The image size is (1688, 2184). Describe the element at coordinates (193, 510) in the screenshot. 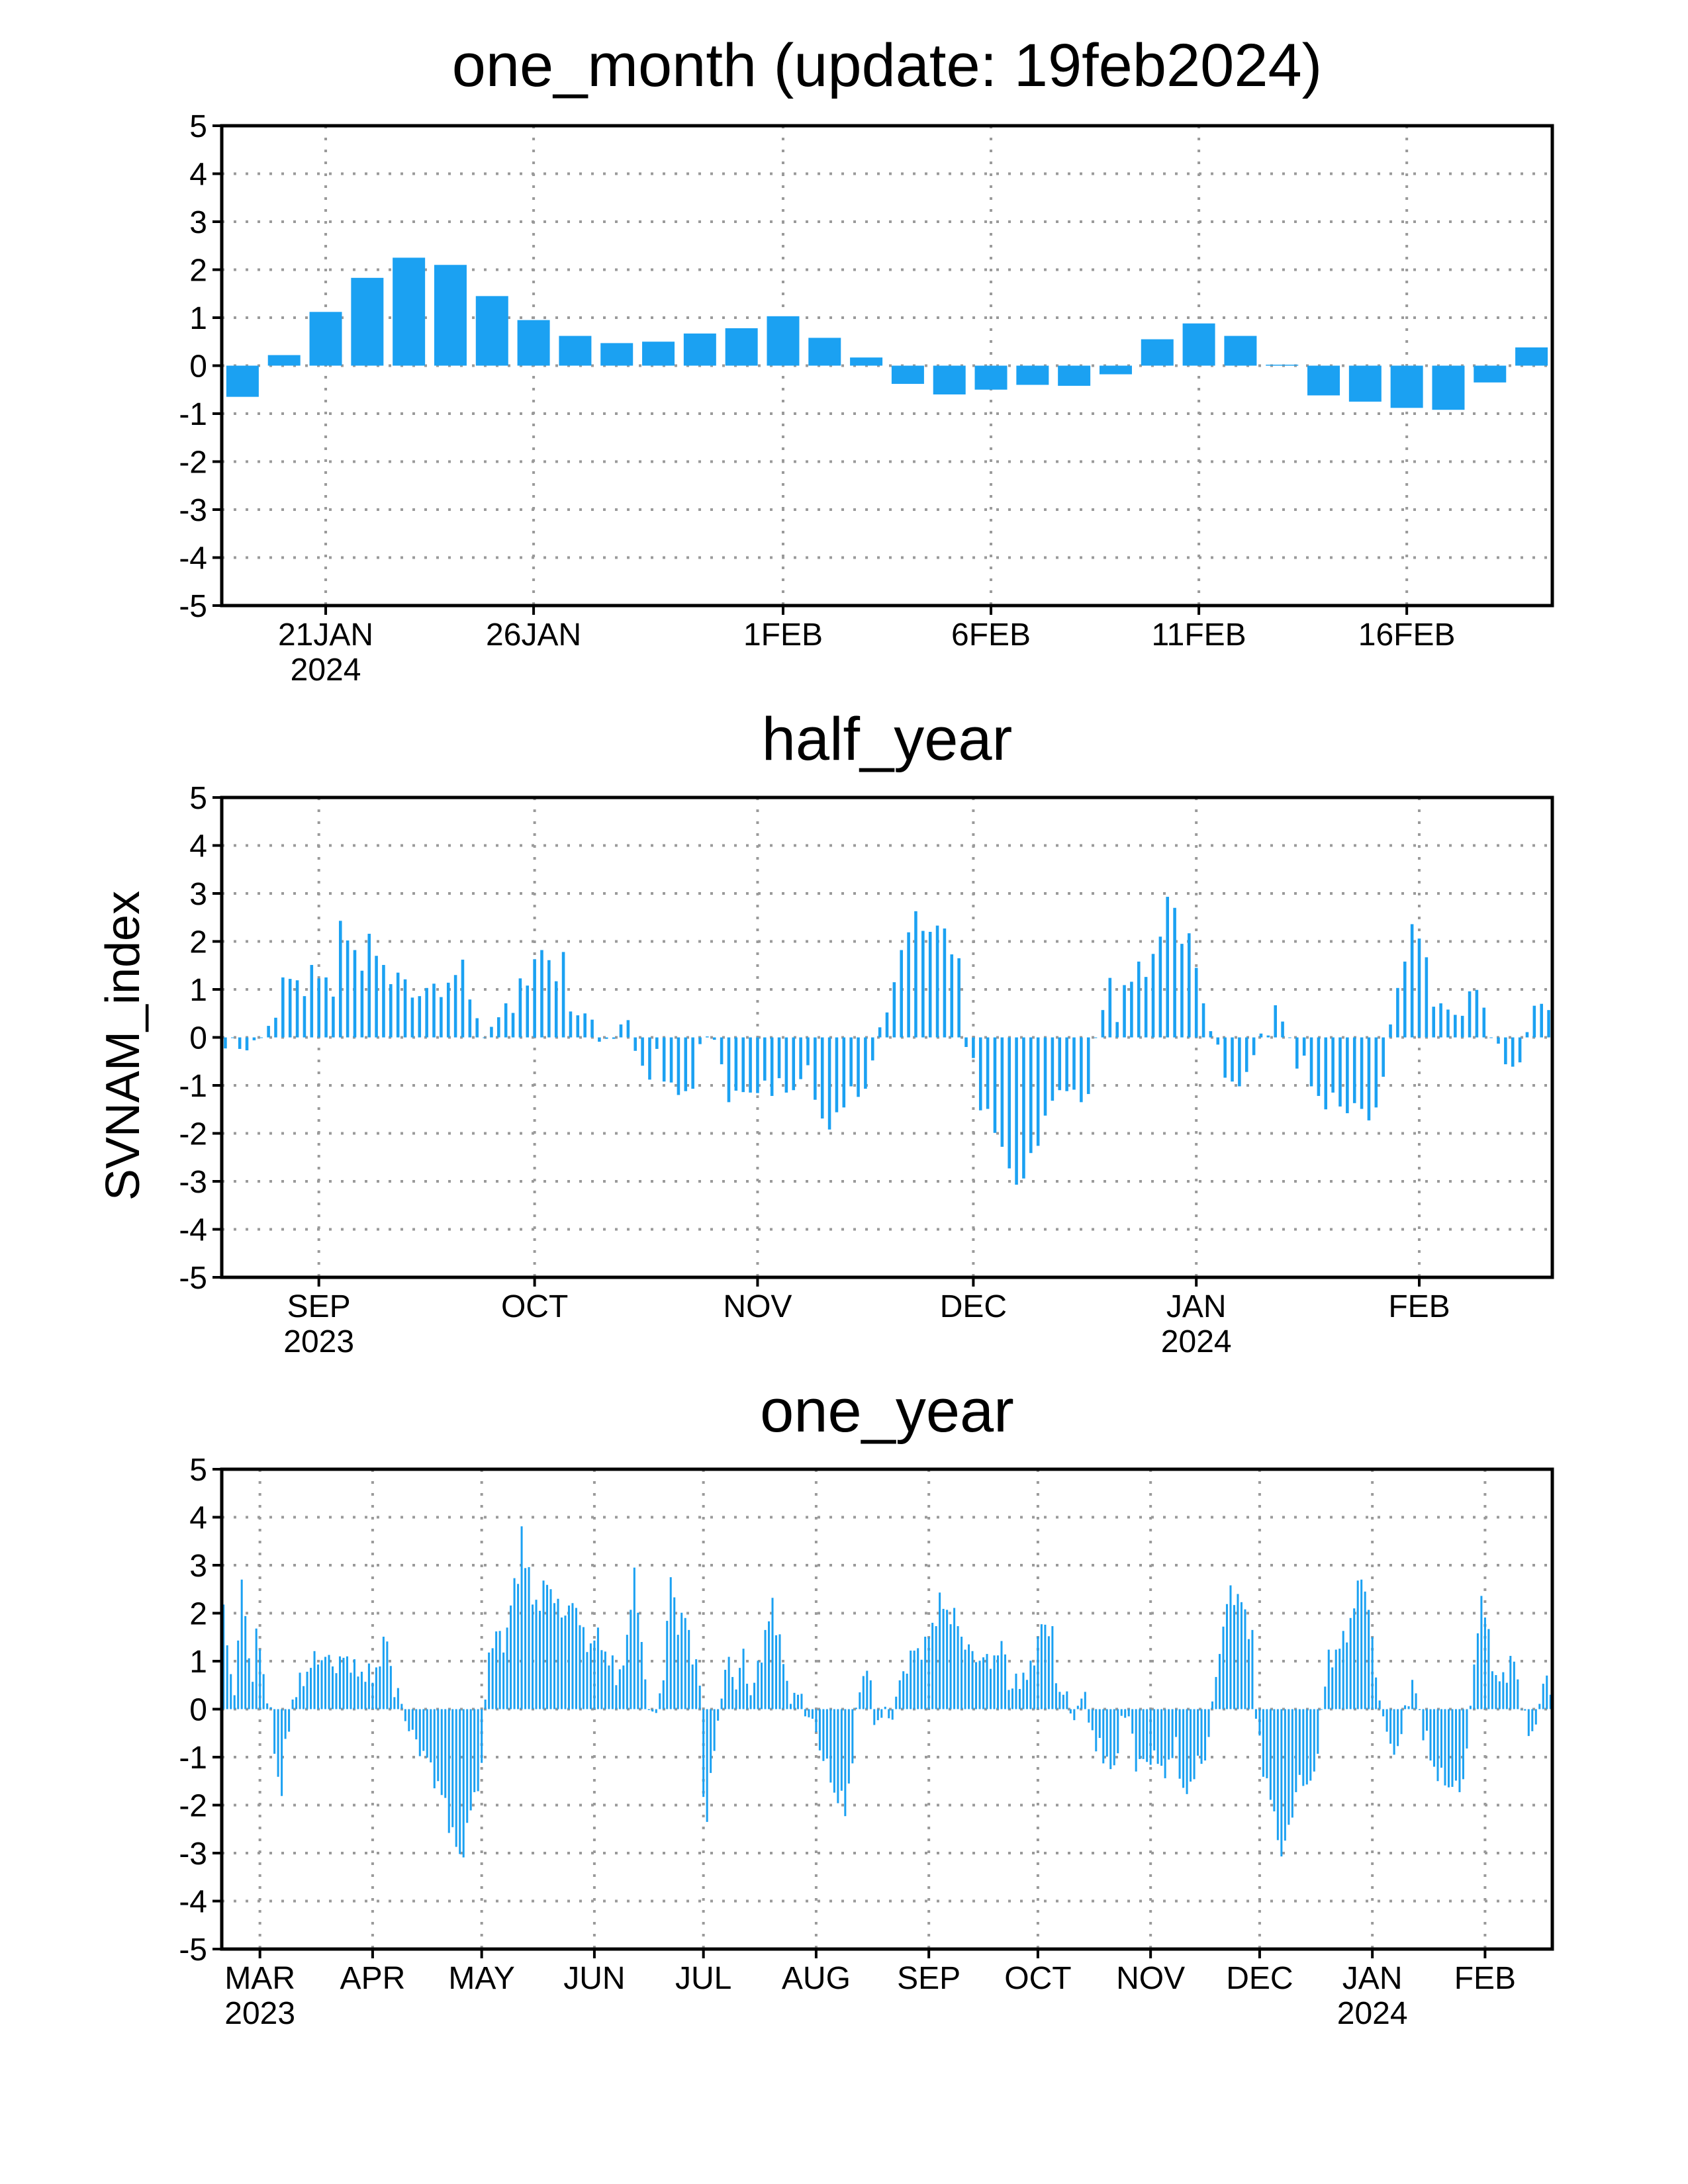

I see `y-tick-label: -3` at that location.